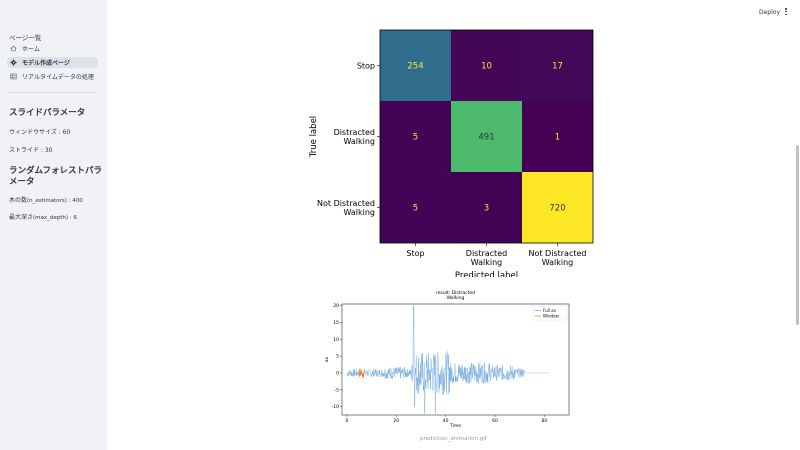 The height and width of the screenshot is (450, 800). Describe the element at coordinates (448, 359) in the screenshot. I see `series-full-ax` at that location.